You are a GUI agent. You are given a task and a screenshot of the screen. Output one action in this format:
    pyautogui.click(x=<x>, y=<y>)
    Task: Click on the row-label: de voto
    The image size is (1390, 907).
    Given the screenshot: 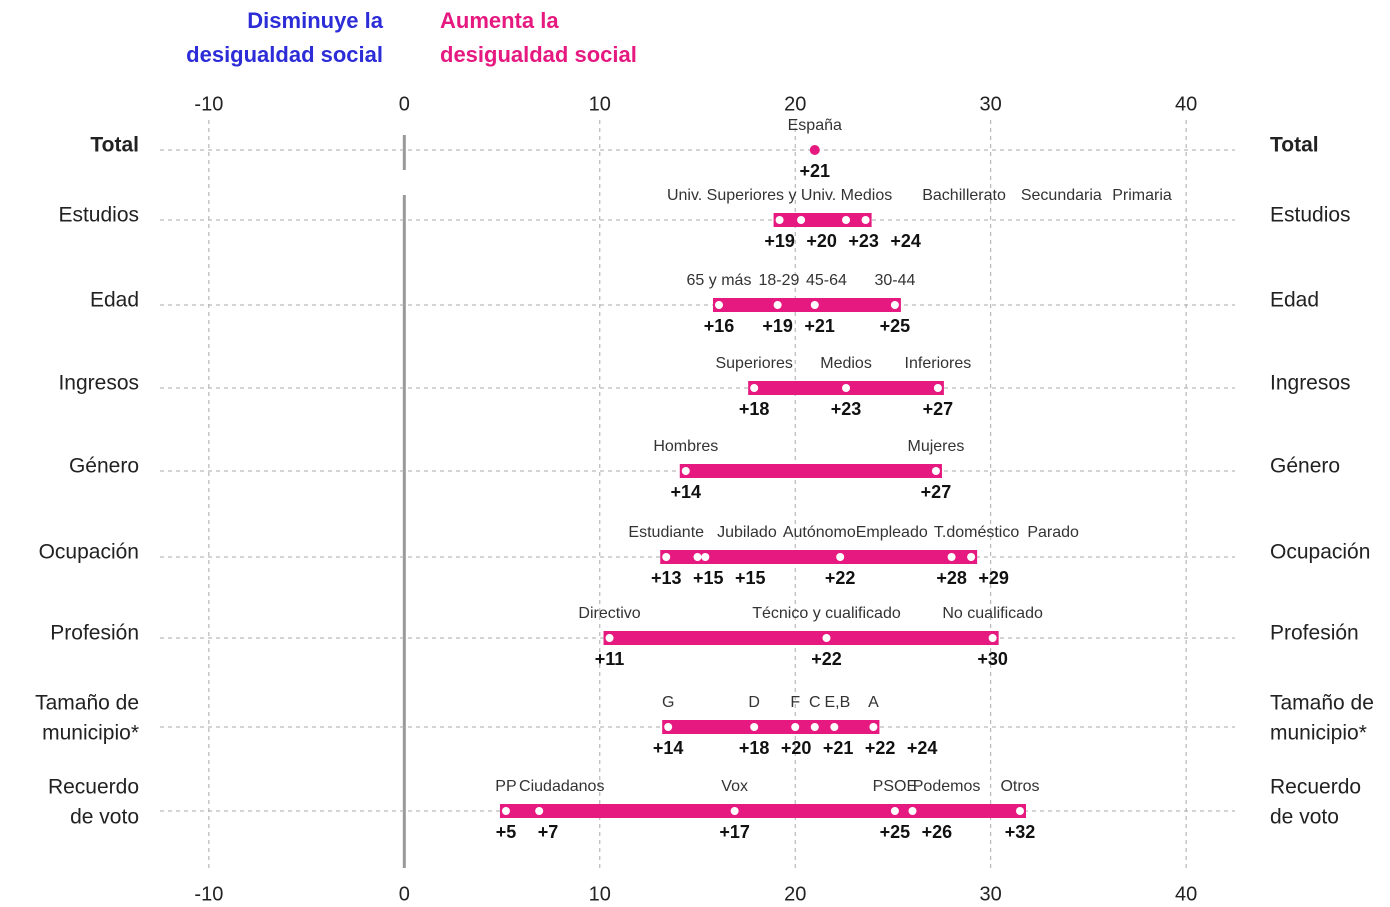 What is the action you would take?
    pyautogui.click(x=1304, y=817)
    